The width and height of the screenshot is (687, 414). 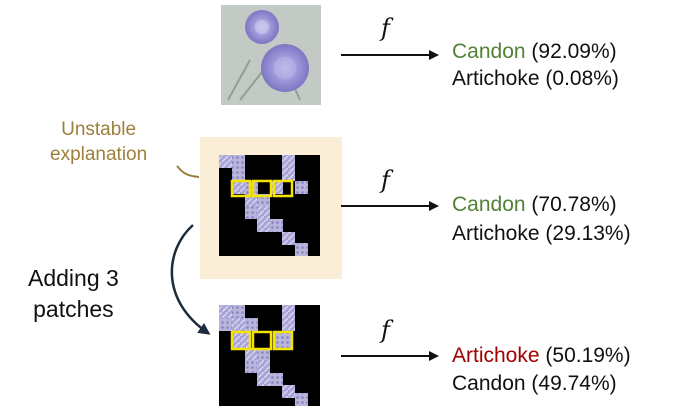 What do you see at coordinates (574, 51) in the screenshot?
I see `prediction-score: (92.09%)` at bounding box center [574, 51].